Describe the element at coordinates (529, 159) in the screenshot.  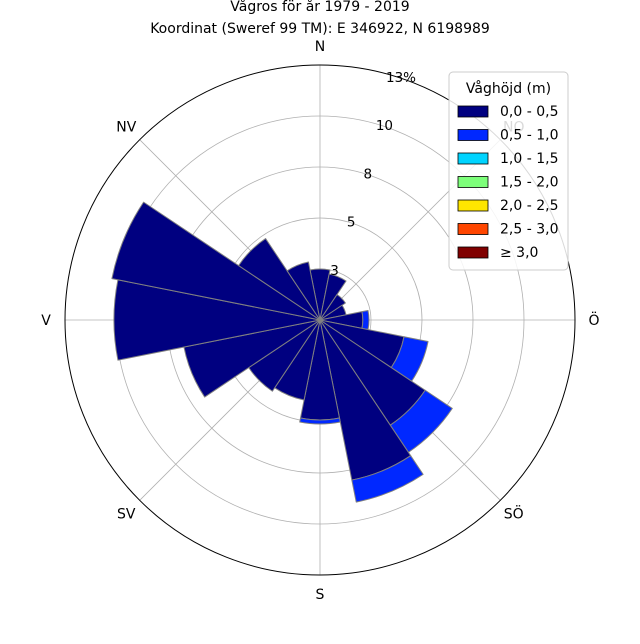
I see `legend-label: 1,0 - 1,5` at that location.